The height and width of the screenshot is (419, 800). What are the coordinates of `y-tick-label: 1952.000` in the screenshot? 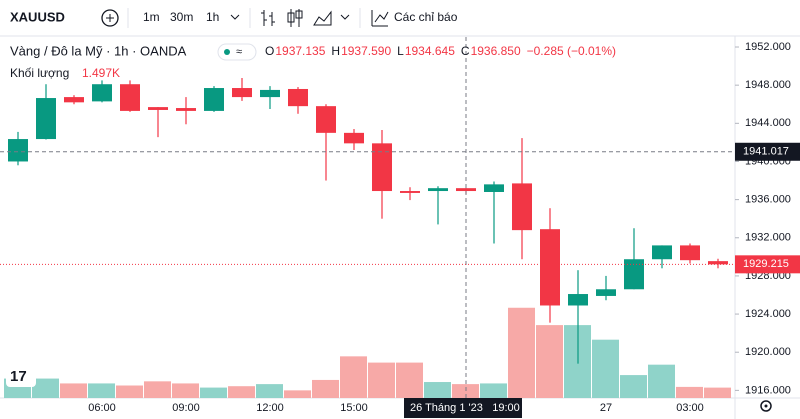 It's located at (768, 47).